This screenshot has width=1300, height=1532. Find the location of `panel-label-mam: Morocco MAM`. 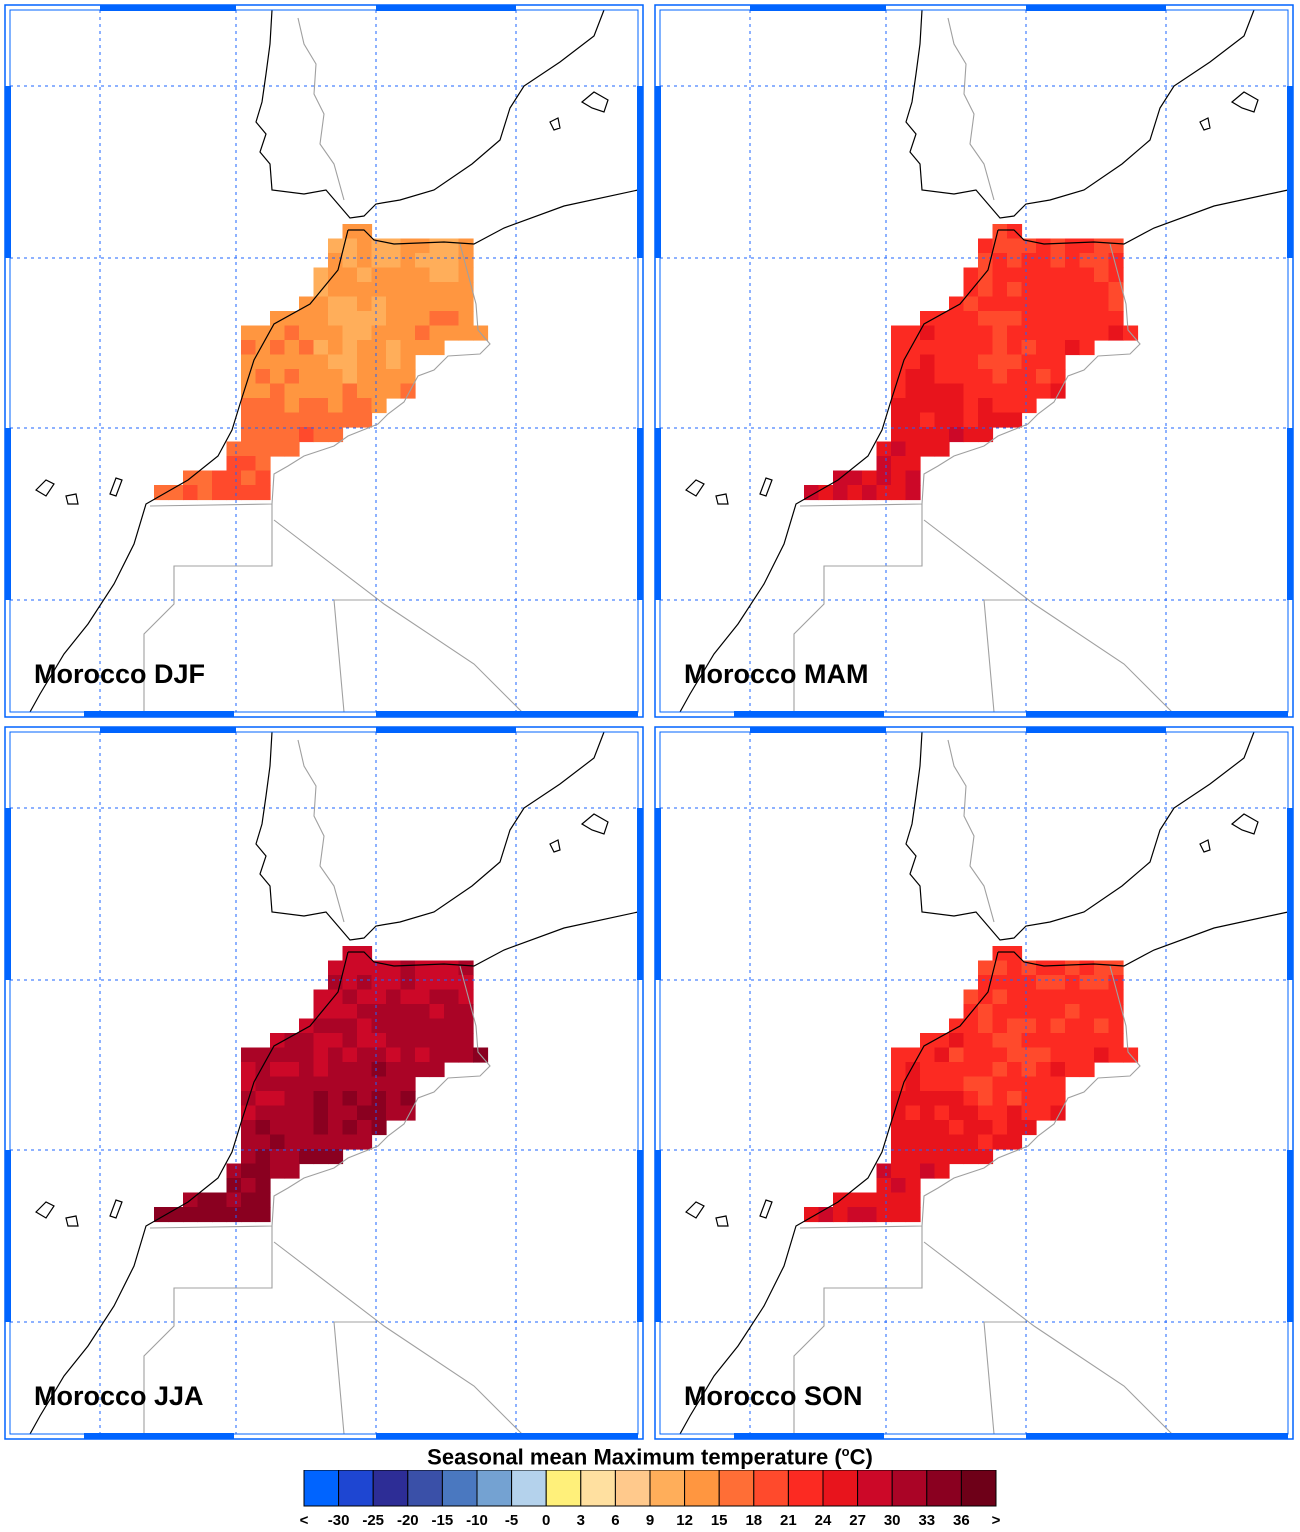

panel-label-mam: Morocco MAM is located at coordinates (776, 674).